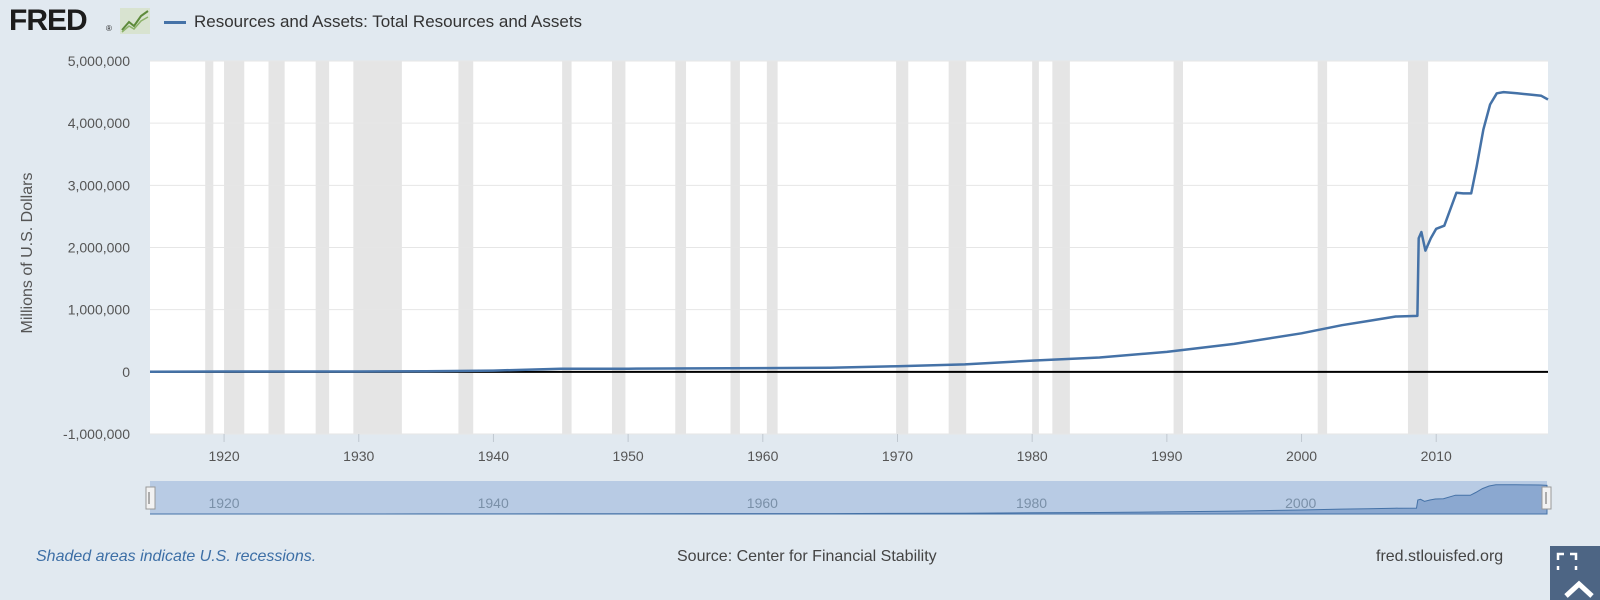  Describe the element at coordinates (99, 185) in the screenshot. I see `y-tick-label-4: 3,000,000` at that location.